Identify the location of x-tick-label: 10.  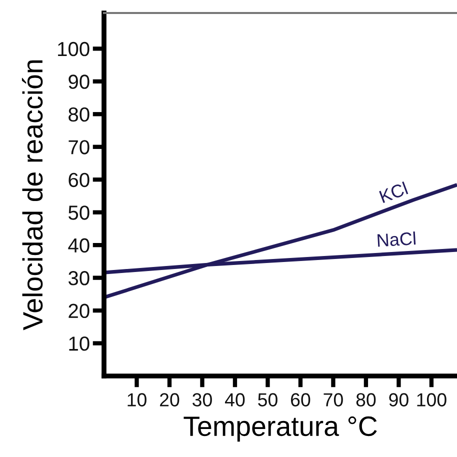
(137, 399).